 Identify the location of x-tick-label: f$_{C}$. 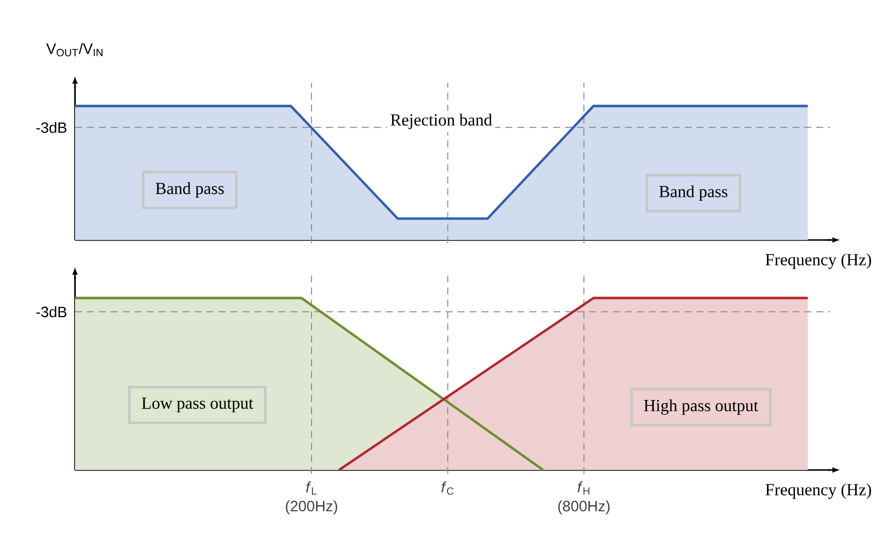
(447, 488).